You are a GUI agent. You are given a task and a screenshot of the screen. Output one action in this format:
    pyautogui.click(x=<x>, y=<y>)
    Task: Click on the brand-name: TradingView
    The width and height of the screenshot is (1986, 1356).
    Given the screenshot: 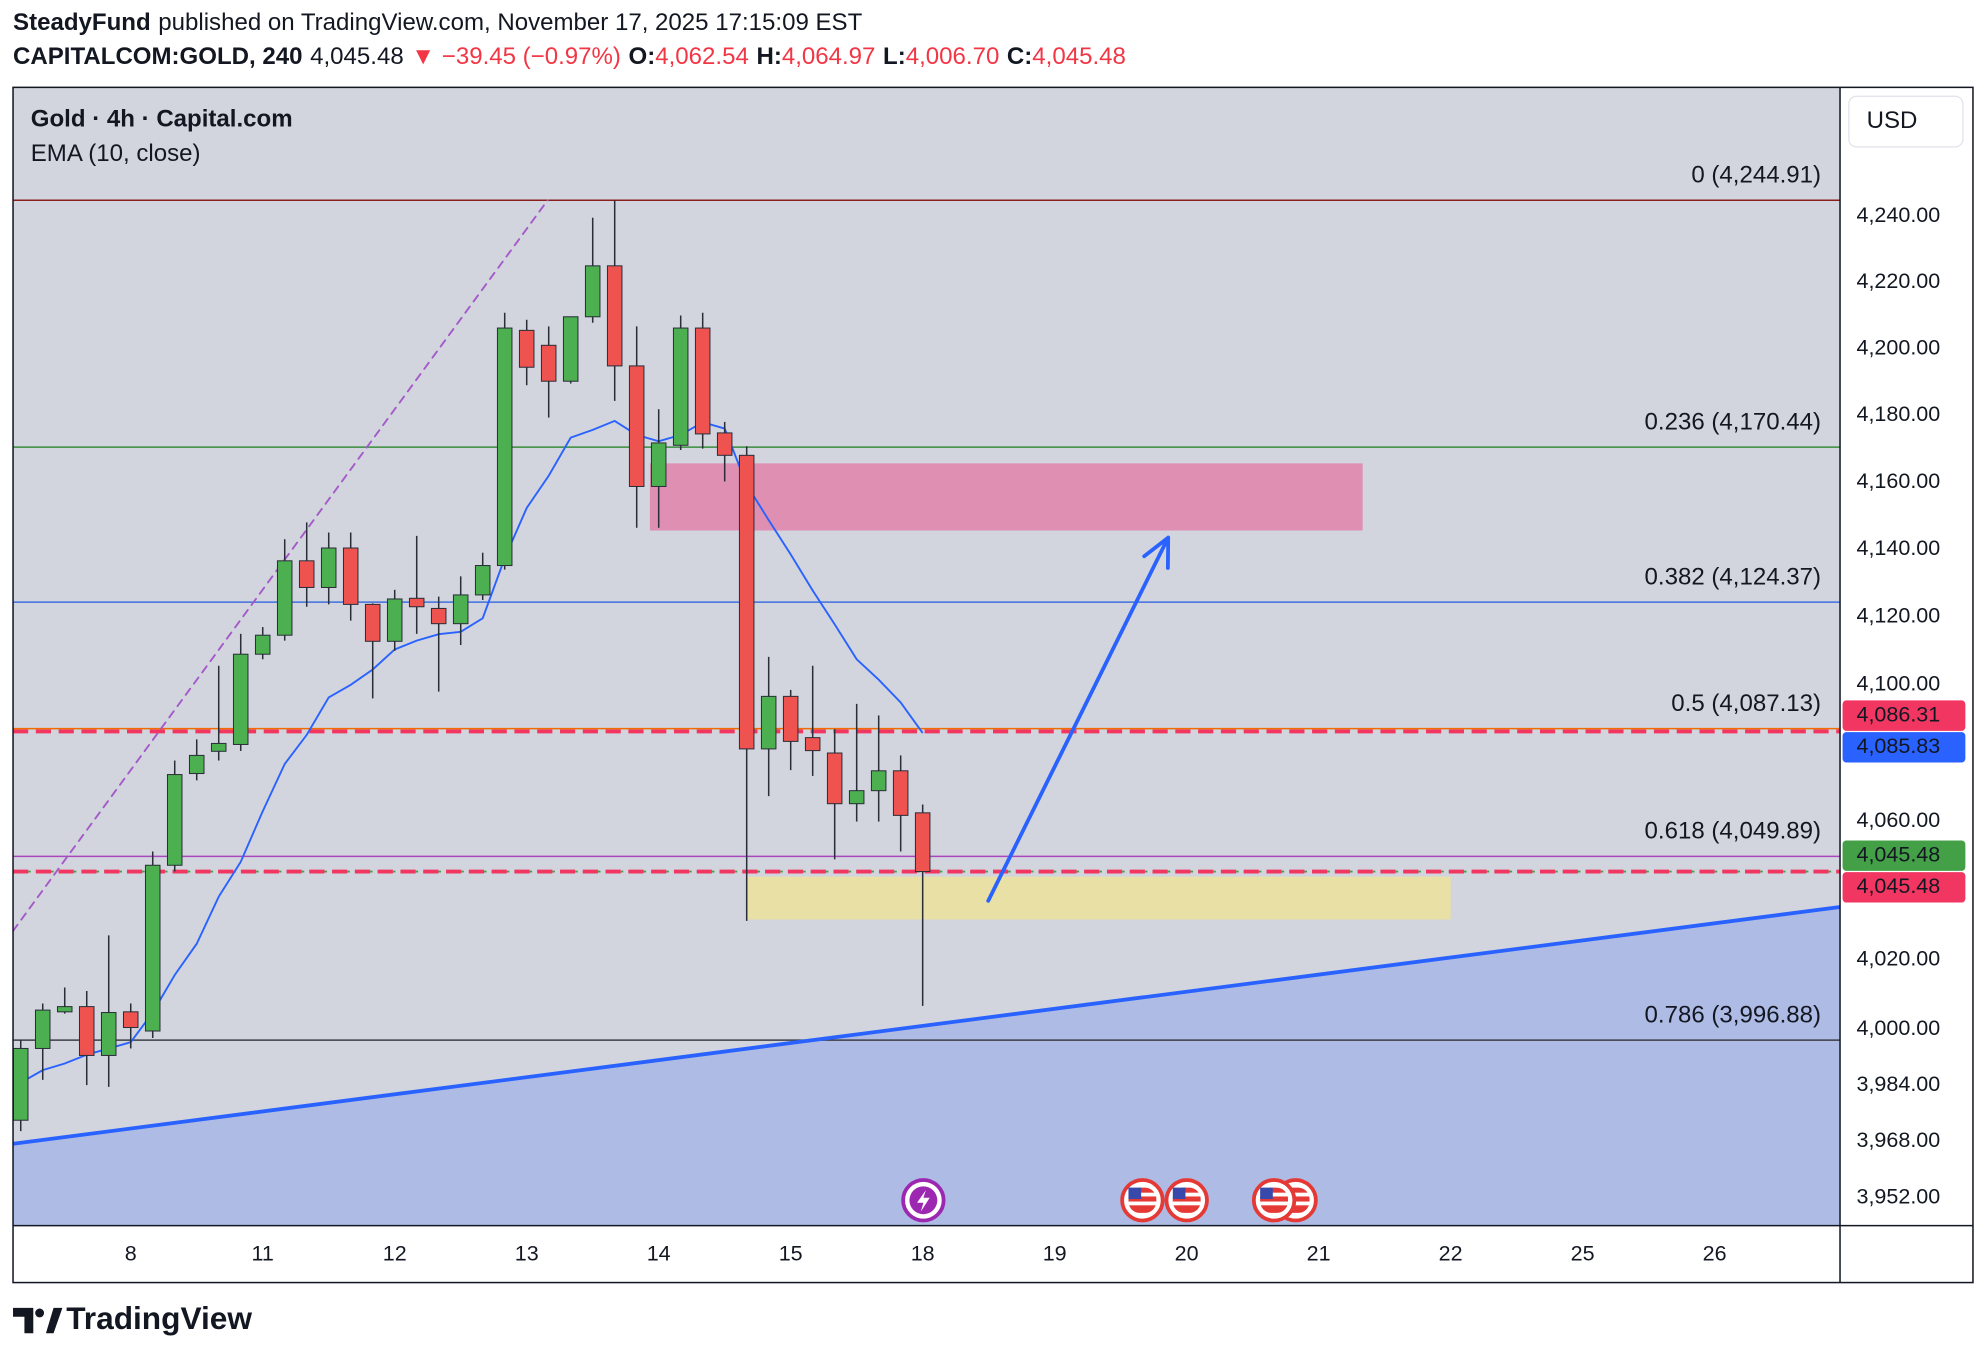 What is the action you would take?
    pyautogui.click(x=159, y=1318)
    